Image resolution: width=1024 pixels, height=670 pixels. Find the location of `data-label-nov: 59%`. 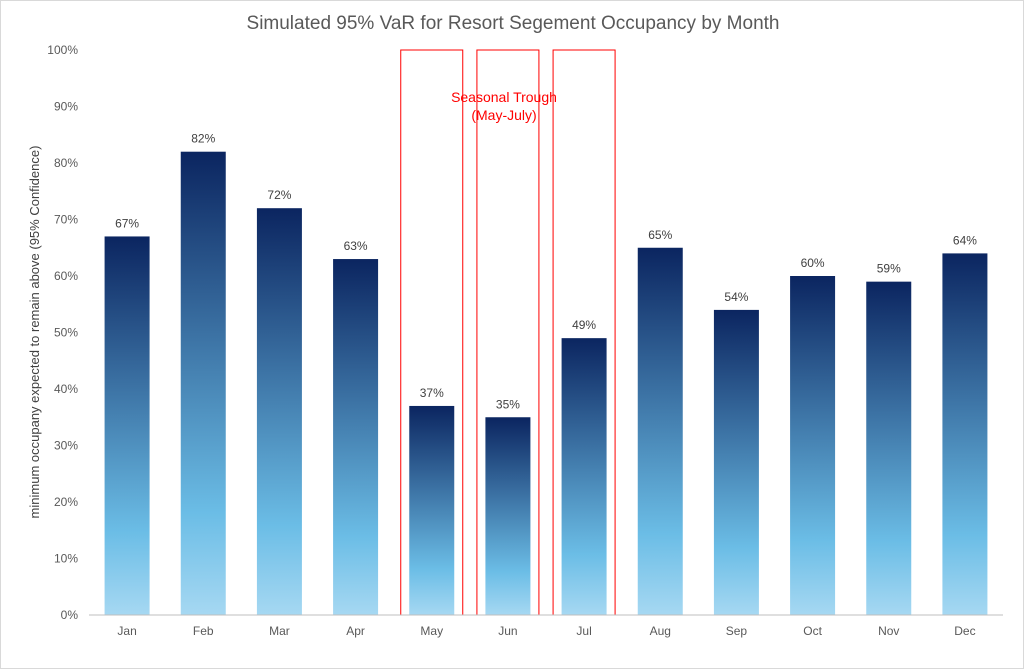

data-label-nov: 59% is located at coordinates (889, 269).